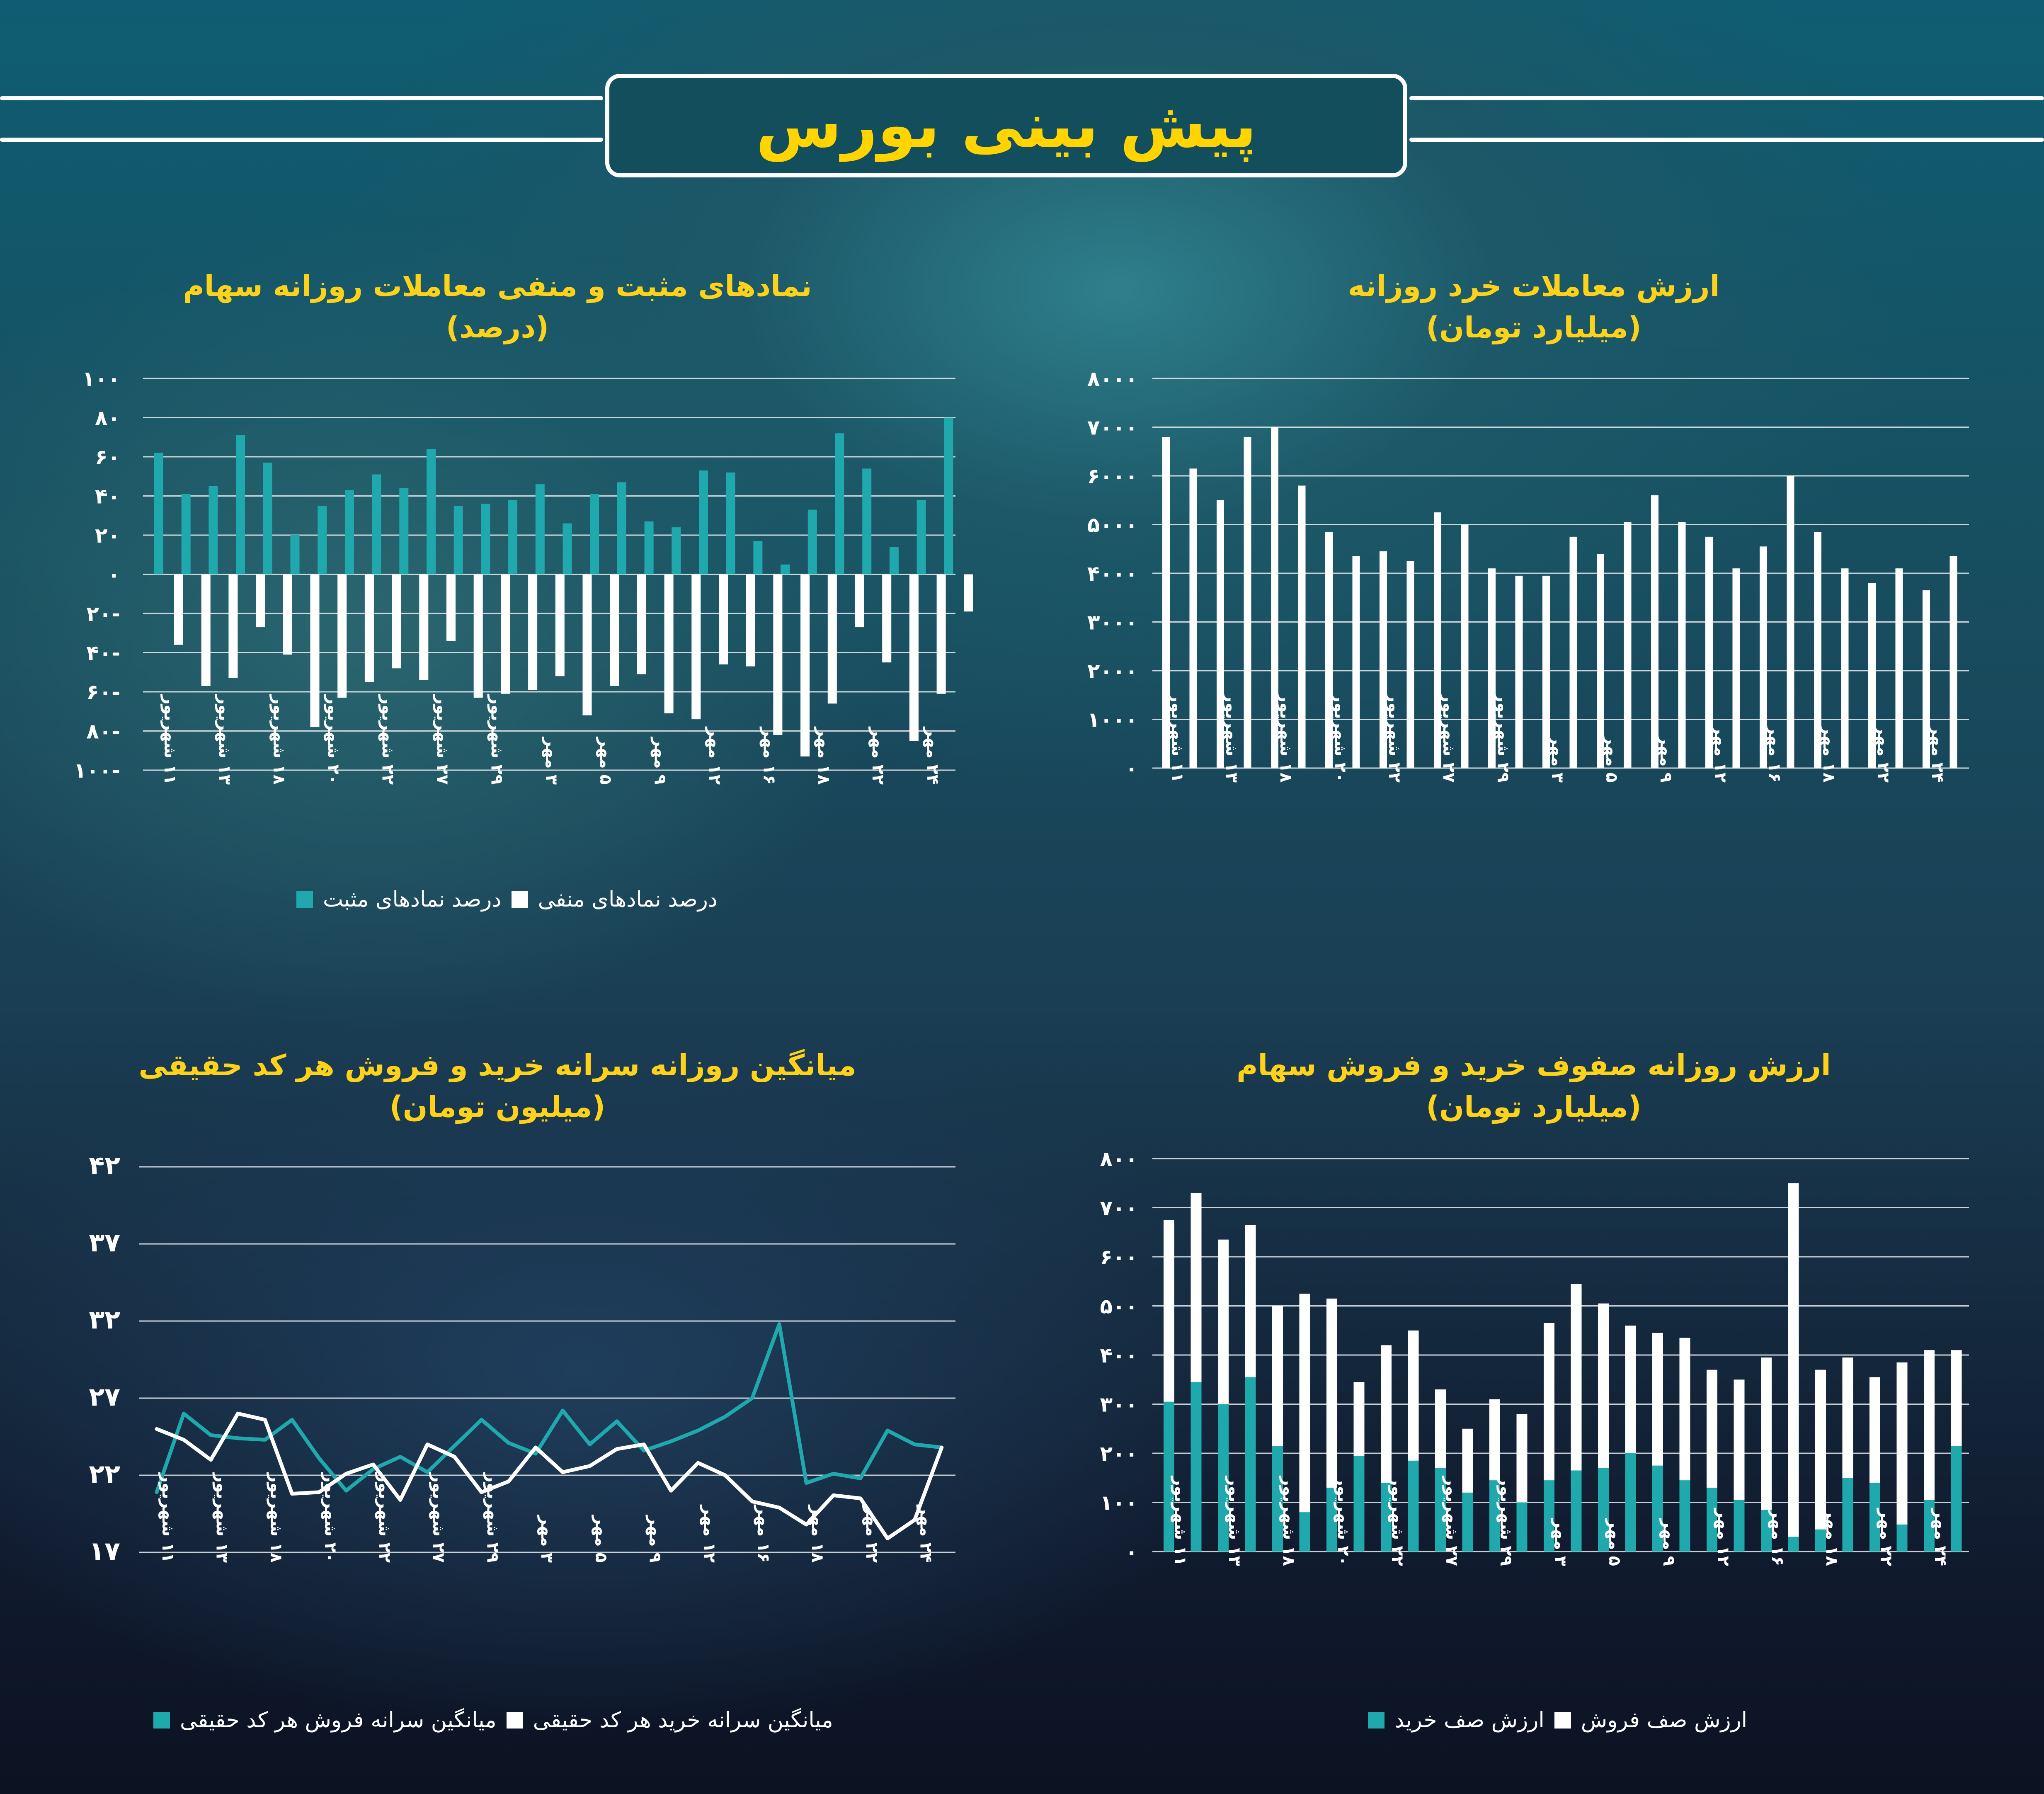  What do you see at coordinates (1234, 1520) in the screenshot?
I see `queue-x-tick-label: ۱۳ شهریور` at bounding box center [1234, 1520].